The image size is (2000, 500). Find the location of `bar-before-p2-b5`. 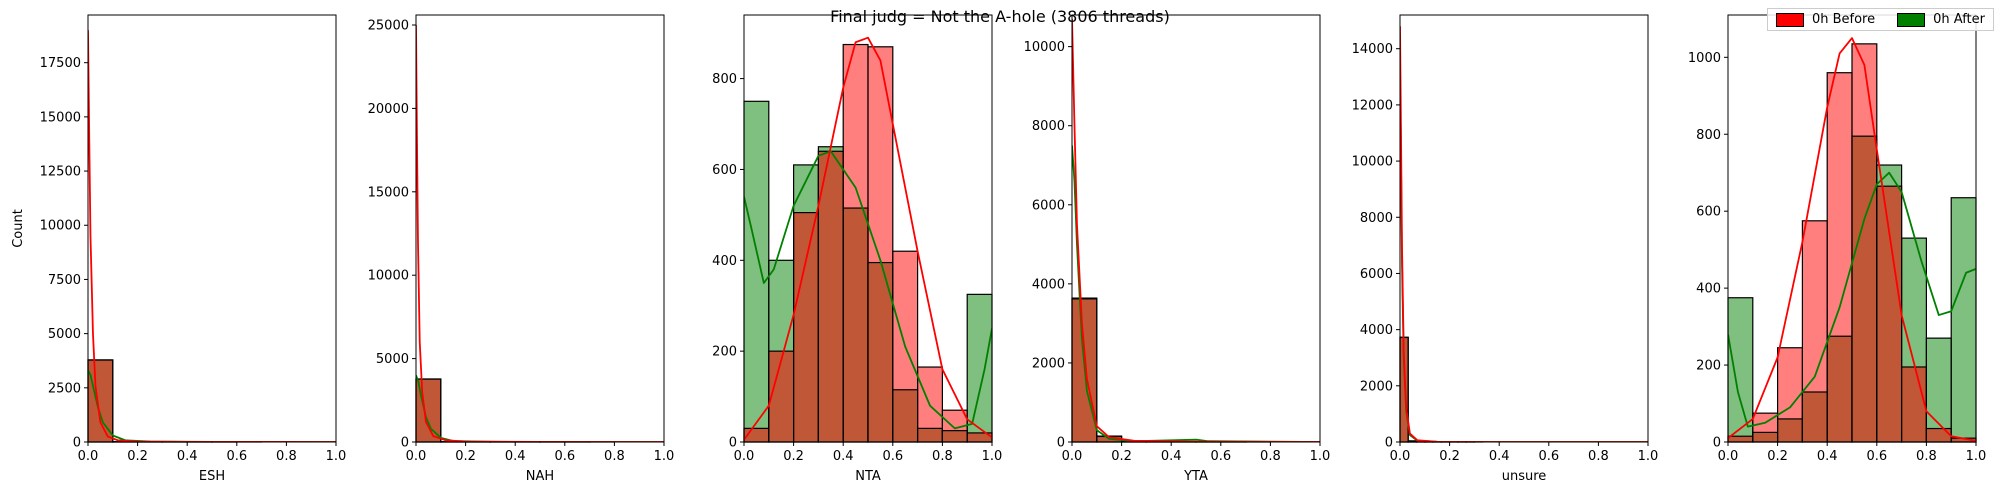

bar-before-p2-b5 is located at coordinates (880, 154).